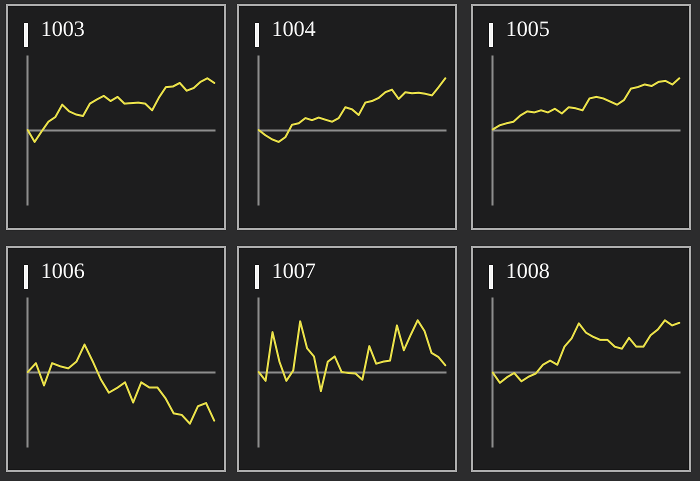  What do you see at coordinates (294, 270) in the screenshot?
I see `chart-title: 1007` at bounding box center [294, 270].